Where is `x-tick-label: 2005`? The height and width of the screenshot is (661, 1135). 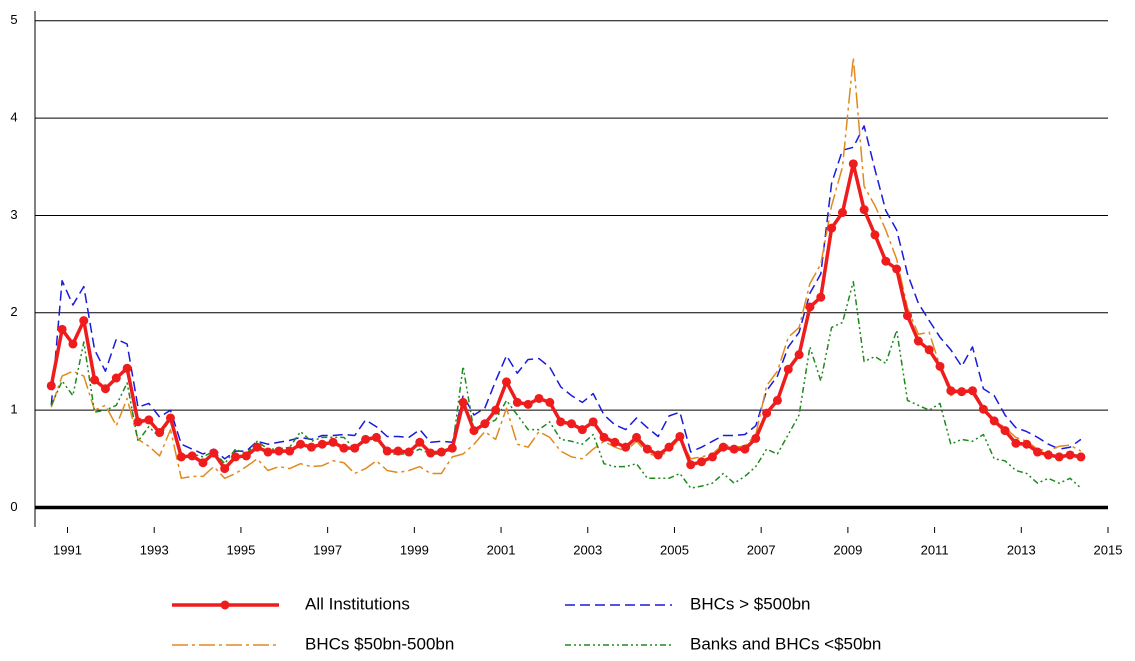
x-tick-label: 2005 is located at coordinates (674, 549).